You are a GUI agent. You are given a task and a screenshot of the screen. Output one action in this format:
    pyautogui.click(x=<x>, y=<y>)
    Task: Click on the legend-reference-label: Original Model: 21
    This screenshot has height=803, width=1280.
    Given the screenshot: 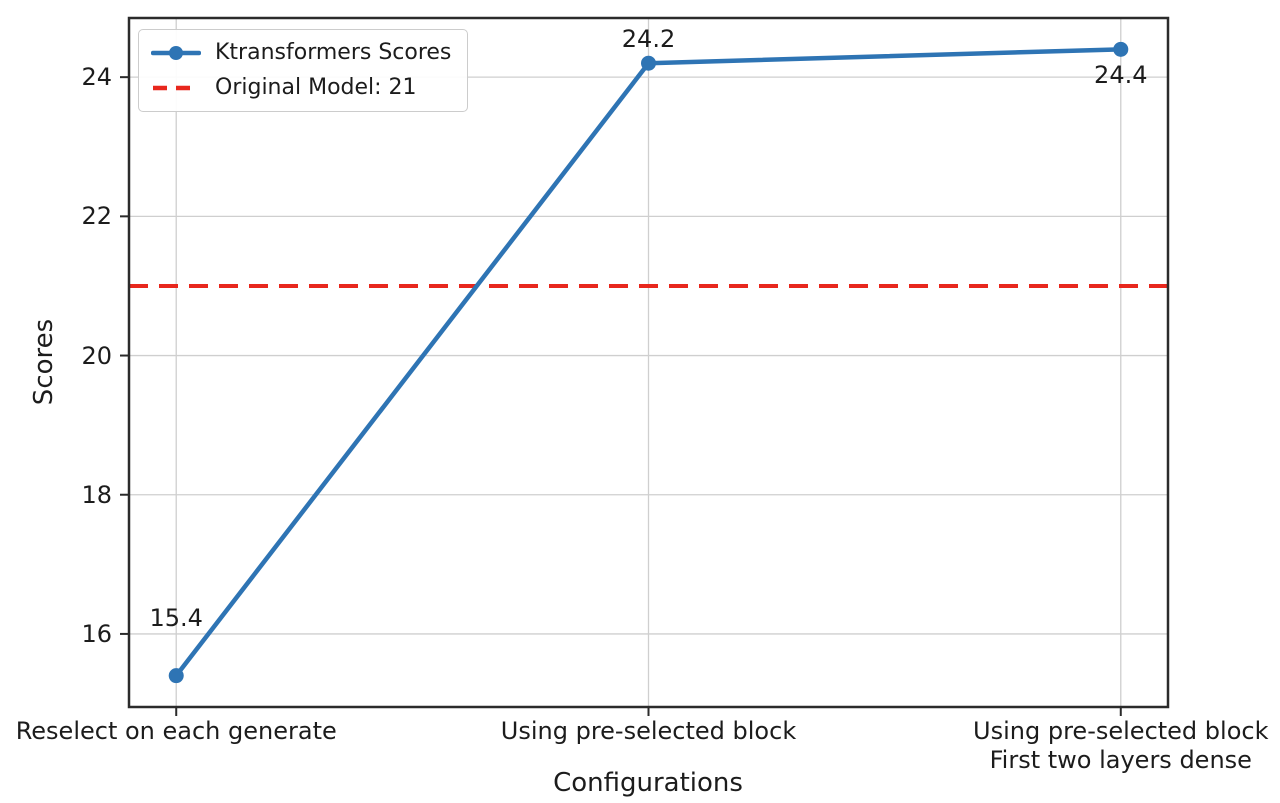 What is the action you would take?
    pyautogui.click(x=316, y=87)
    